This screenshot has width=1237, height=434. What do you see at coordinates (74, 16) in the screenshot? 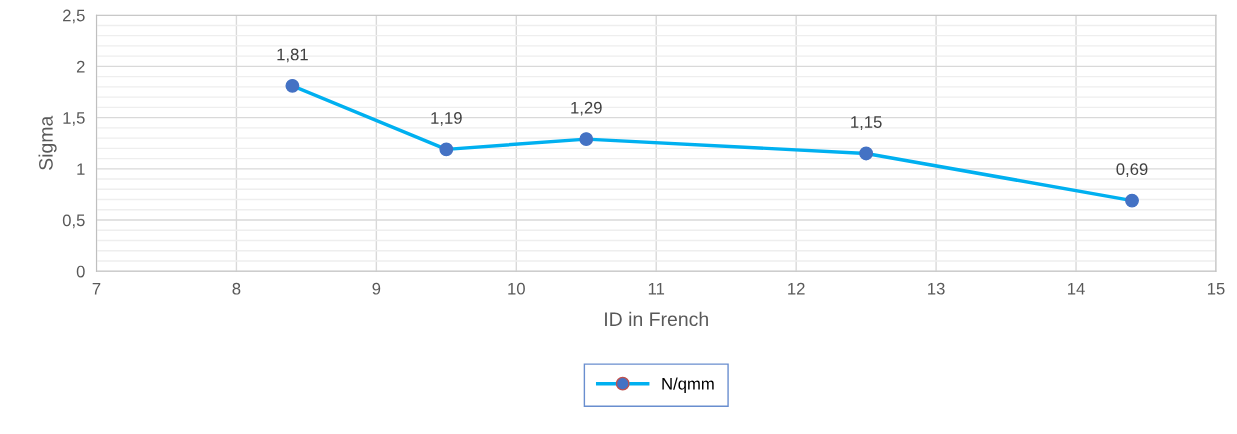
I see `y-tick-label: 2,5` at bounding box center [74, 16].